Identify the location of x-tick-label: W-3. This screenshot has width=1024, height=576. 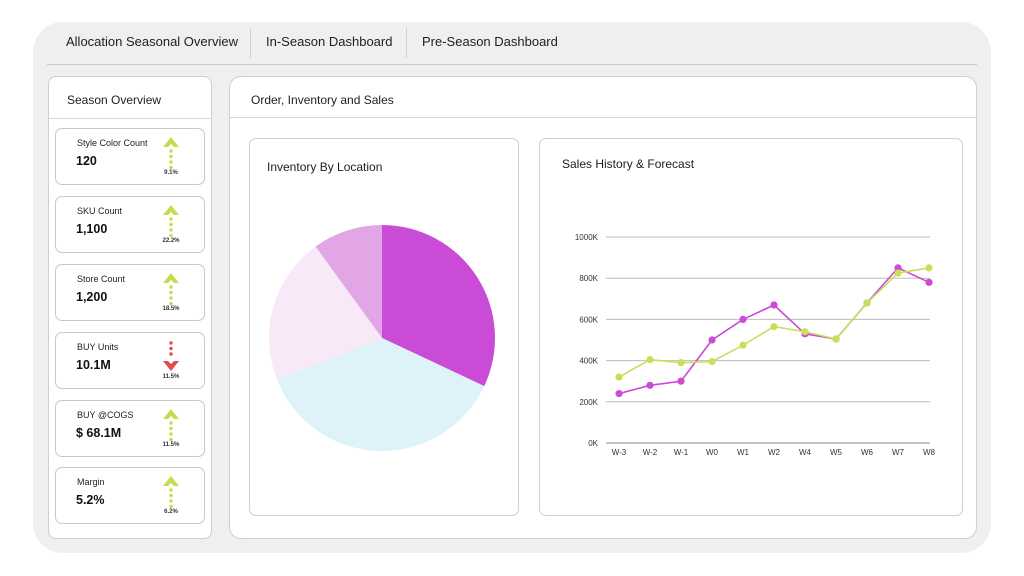
(619, 452).